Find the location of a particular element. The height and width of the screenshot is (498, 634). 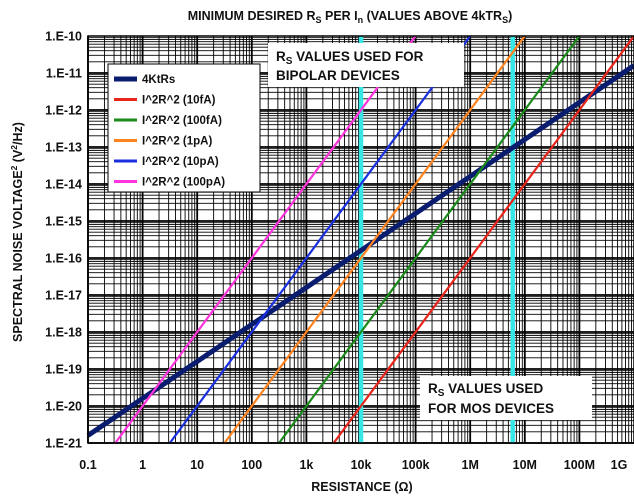

x-tick-label: 1M is located at coordinates (470, 465).